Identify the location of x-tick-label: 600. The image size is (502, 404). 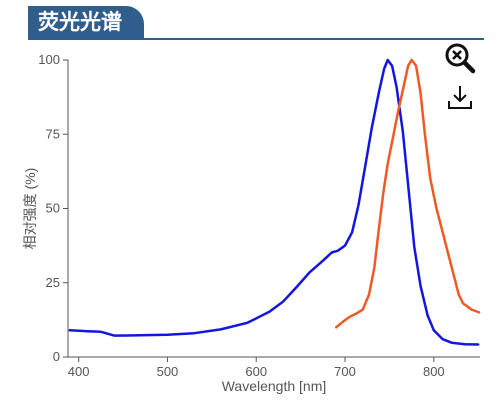
(256, 371).